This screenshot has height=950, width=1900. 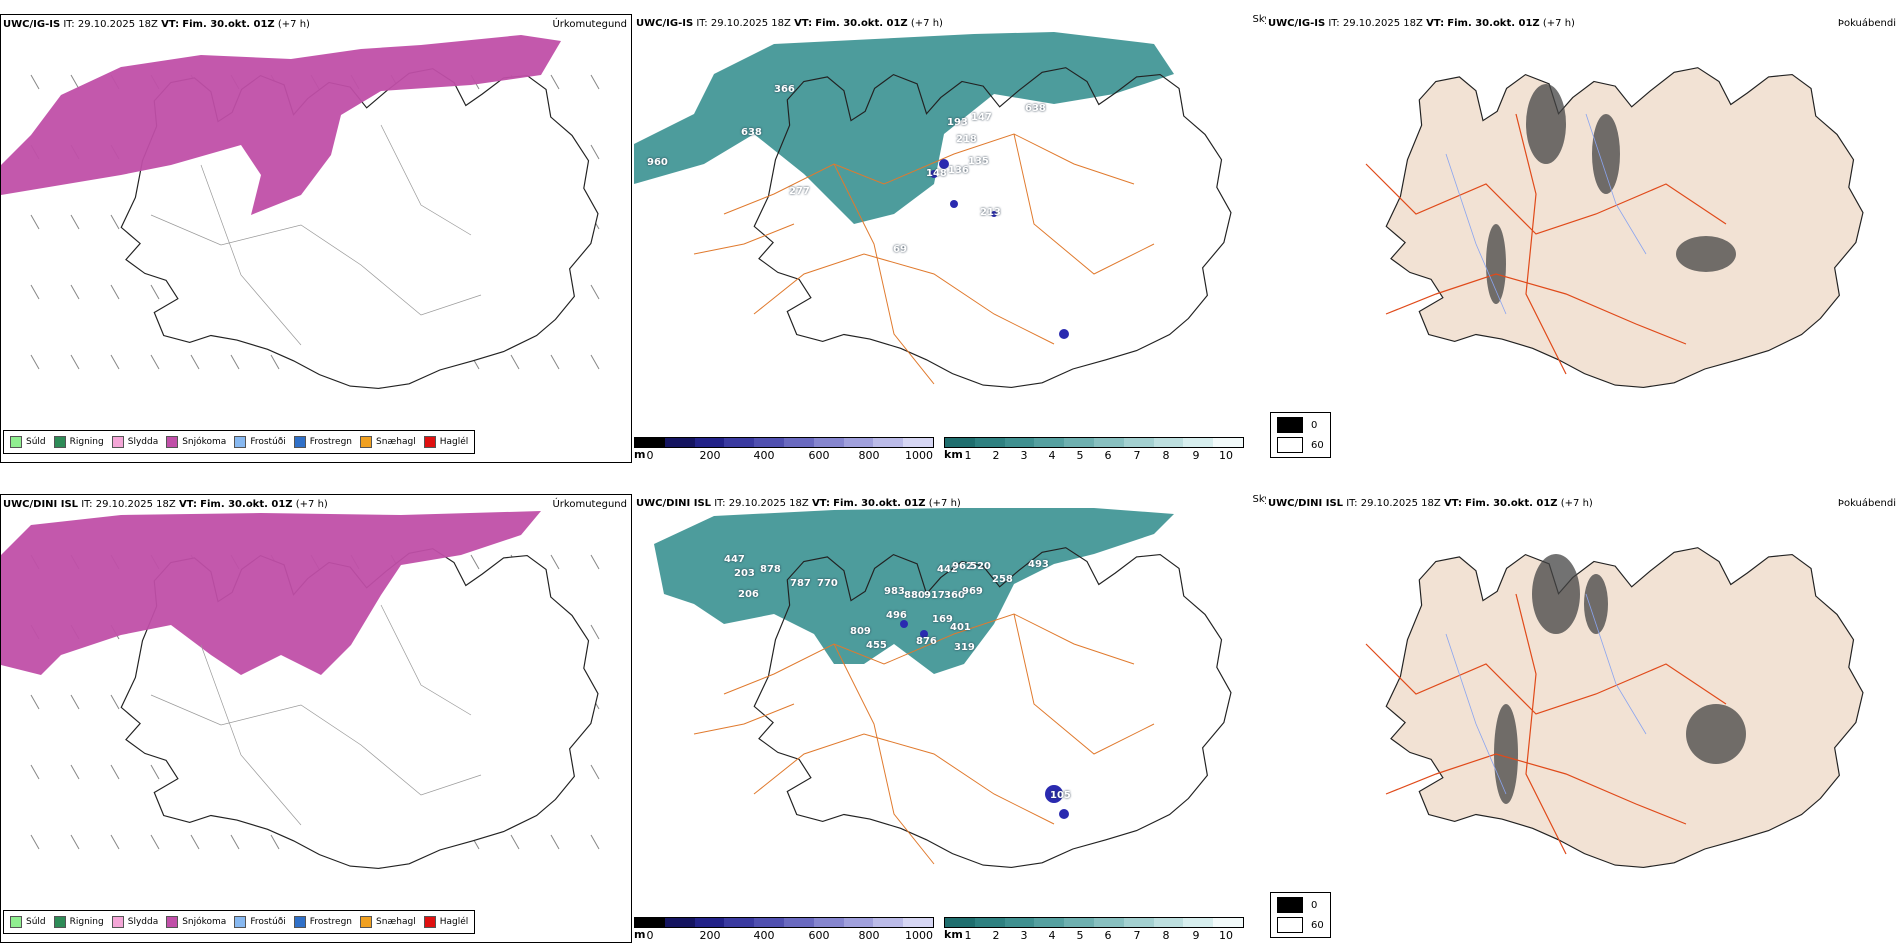 What do you see at coordinates (396, 442) in the screenshot?
I see `legend-label: Snæhagl` at bounding box center [396, 442].